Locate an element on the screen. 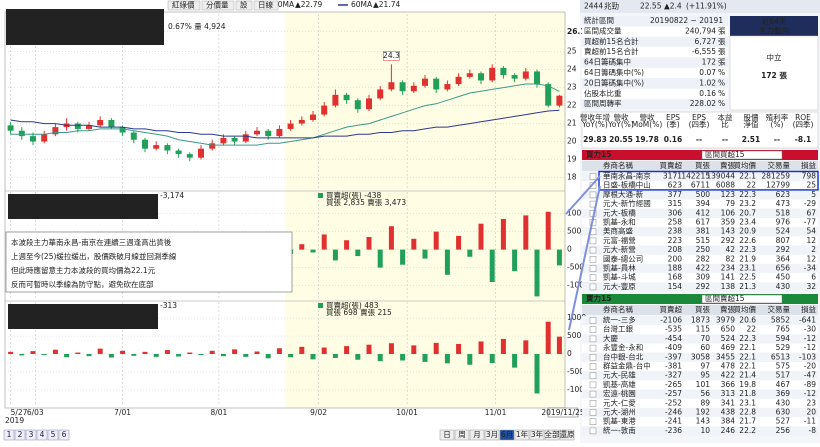  x-tick-label: 9/02 is located at coordinates (318, 412).